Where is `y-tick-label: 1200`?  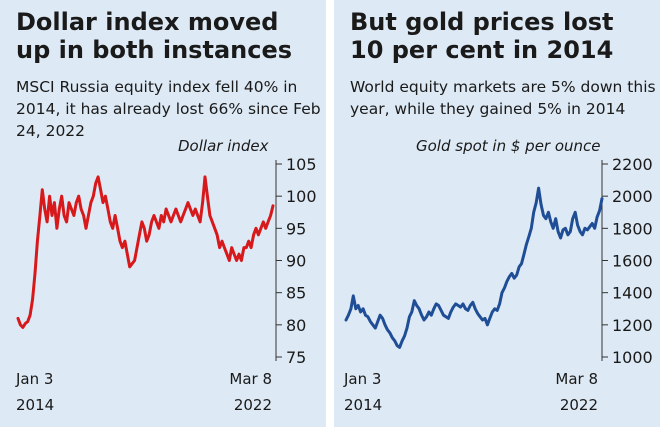 y-tick-label: 1200 is located at coordinates (632, 325).